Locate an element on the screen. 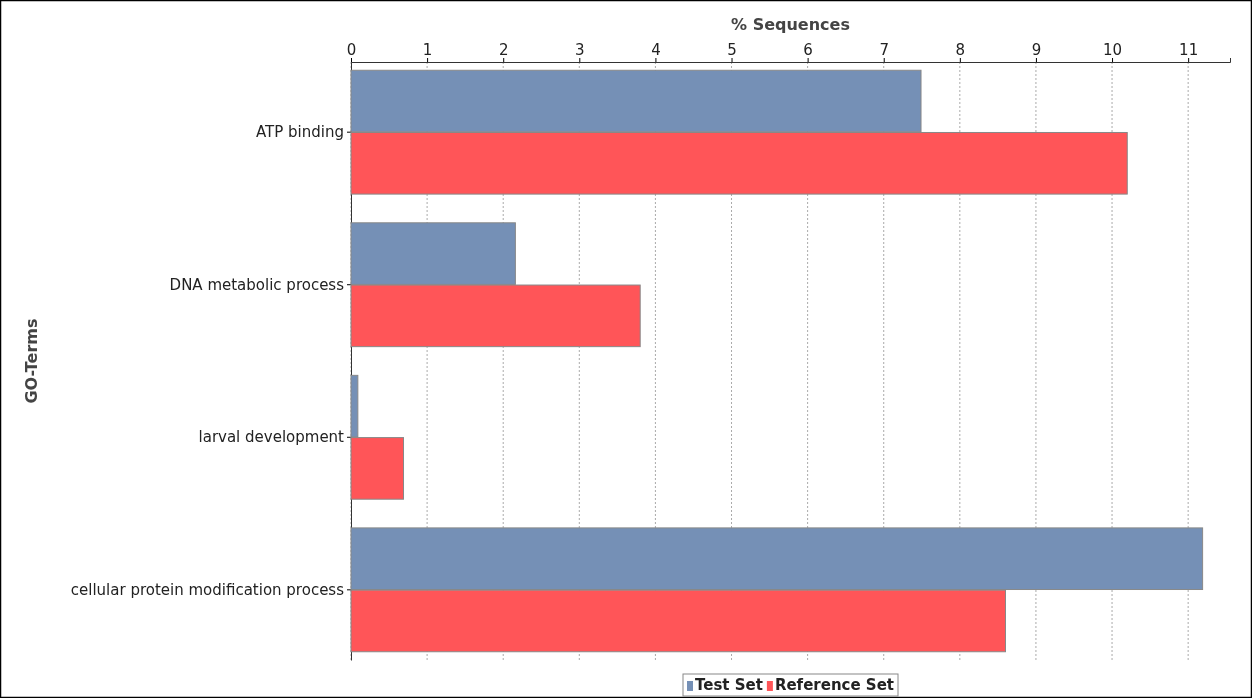 This screenshot has height=698, width=1252. x-tick-label: 8 is located at coordinates (960, 50).